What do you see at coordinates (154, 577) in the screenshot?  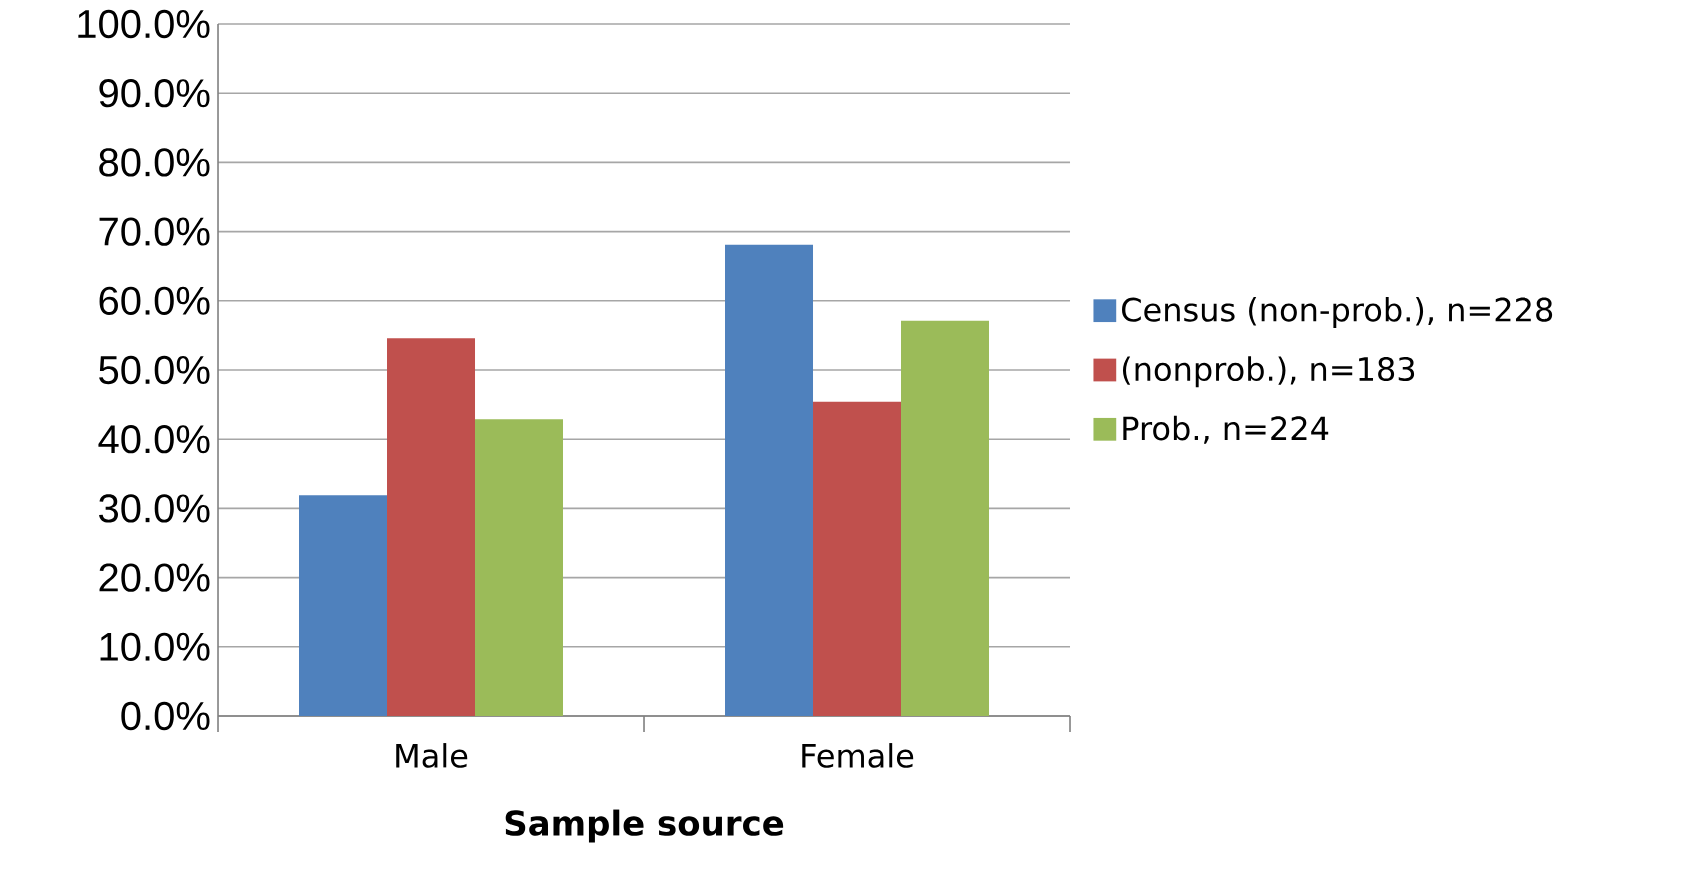 I see `y-tick-label: 20.0%` at bounding box center [154, 577].